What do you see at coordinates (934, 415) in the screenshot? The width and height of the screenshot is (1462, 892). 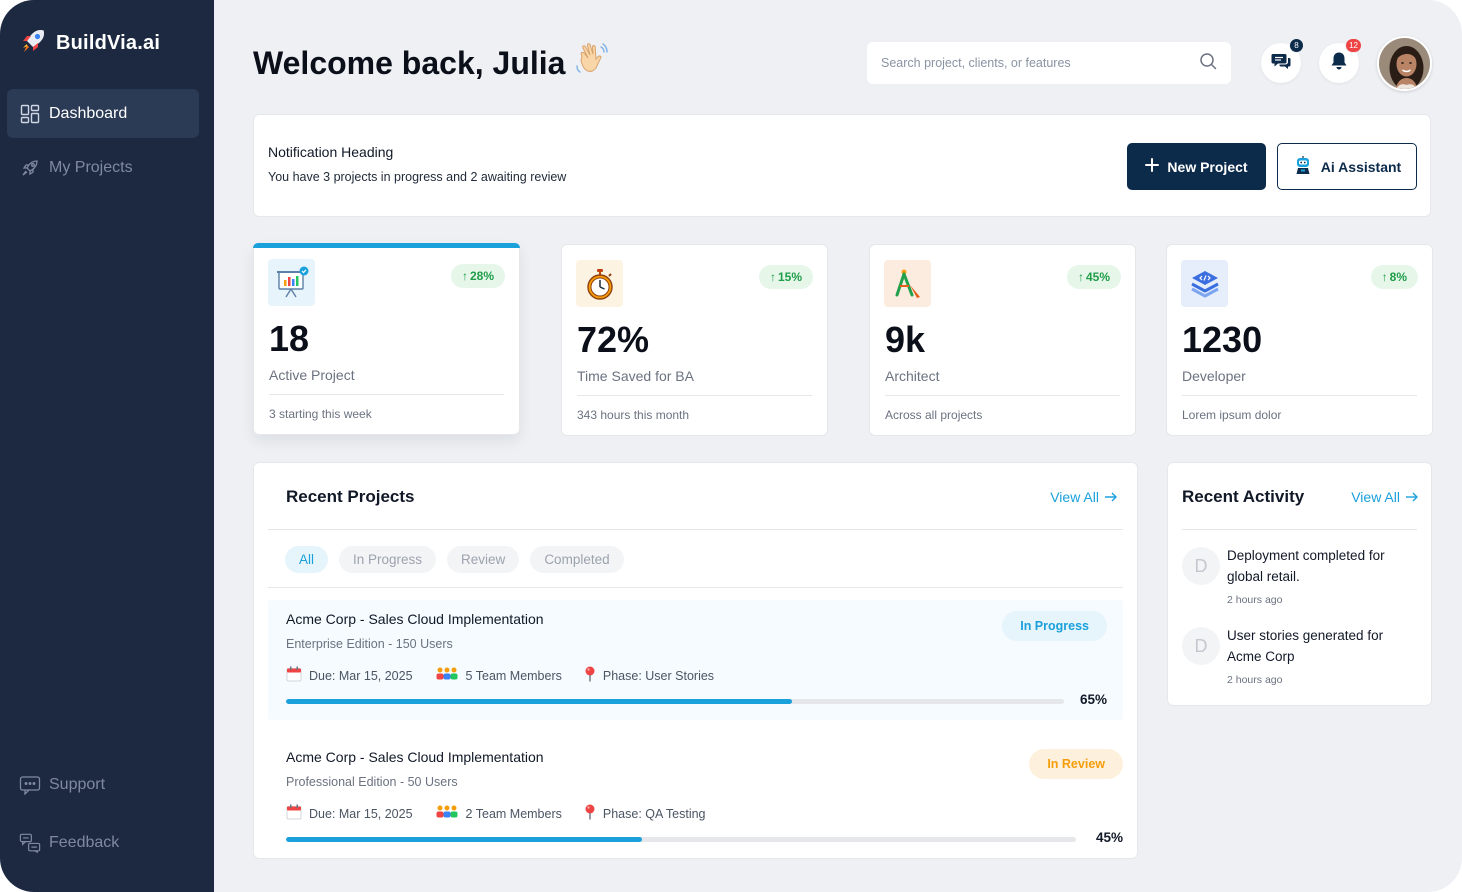 I see `stat-subtext: Across all projects` at bounding box center [934, 415].